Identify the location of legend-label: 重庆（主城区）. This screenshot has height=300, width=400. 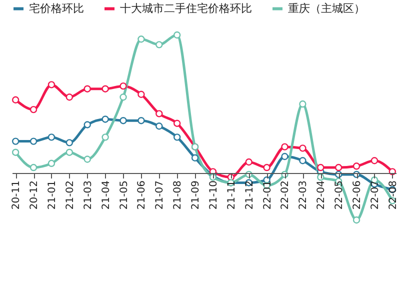
(326, 8).